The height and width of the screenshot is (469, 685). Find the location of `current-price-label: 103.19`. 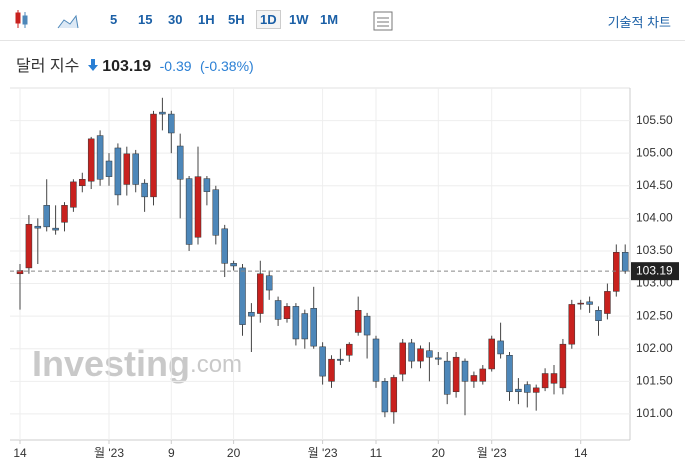

current-price-label: 103.19 is located at coordinates (654, 270).